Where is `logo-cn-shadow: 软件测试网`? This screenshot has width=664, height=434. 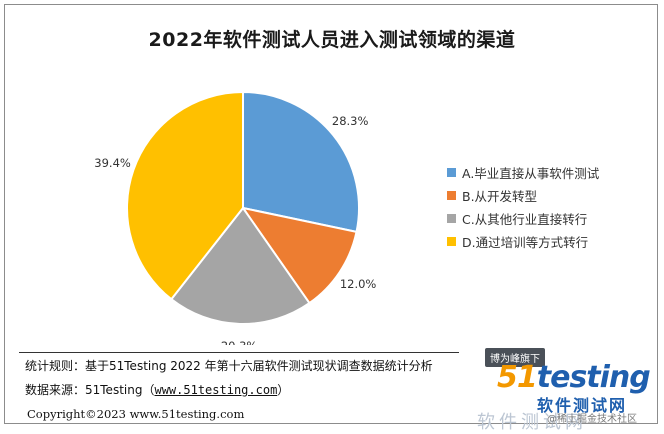
logo-cn-shadow: 软件测试网 is located at coordinates (532, 422).